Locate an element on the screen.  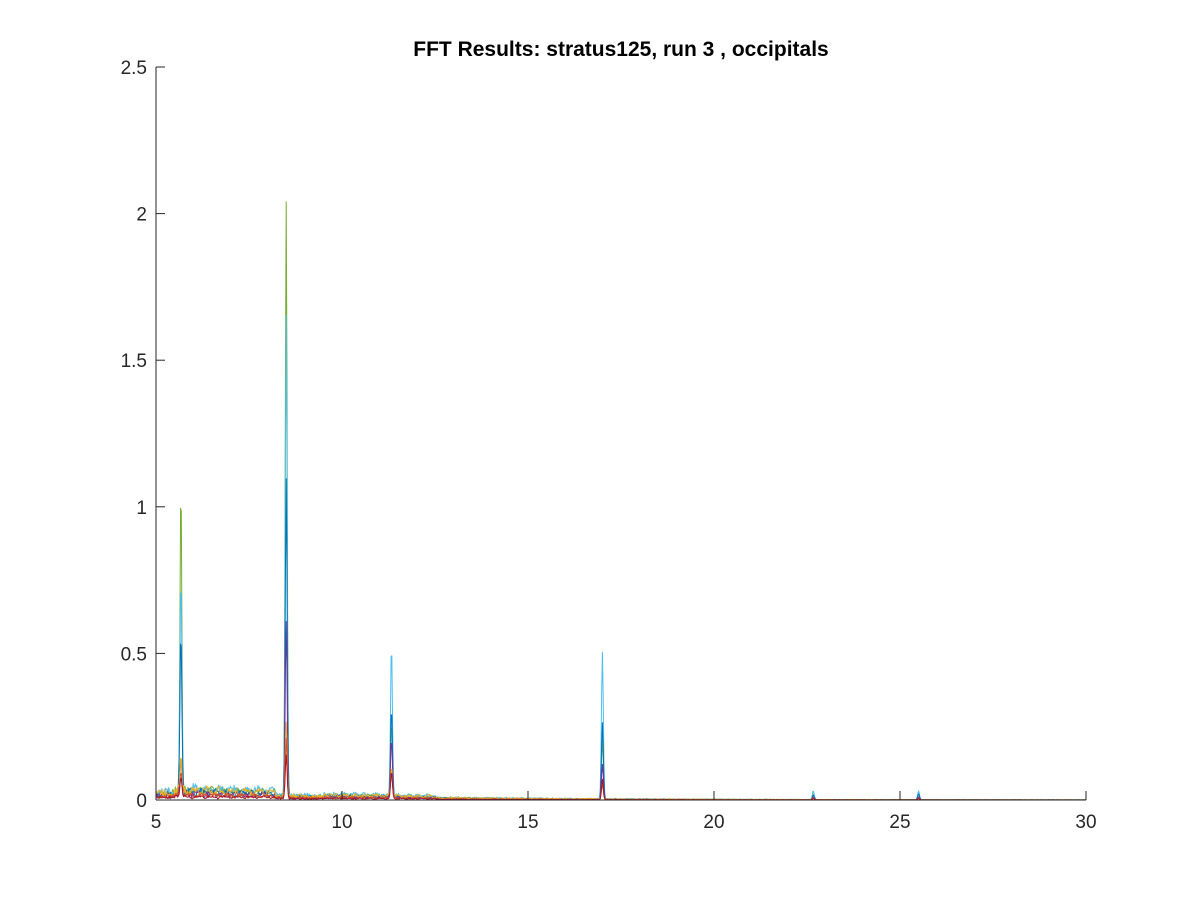
x-tick-label: 30 is located at coordinates (1085, 822).